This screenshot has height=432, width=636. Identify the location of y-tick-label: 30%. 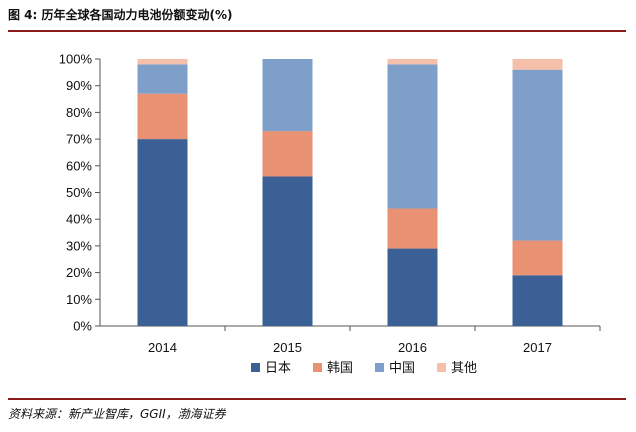
(79, 245).